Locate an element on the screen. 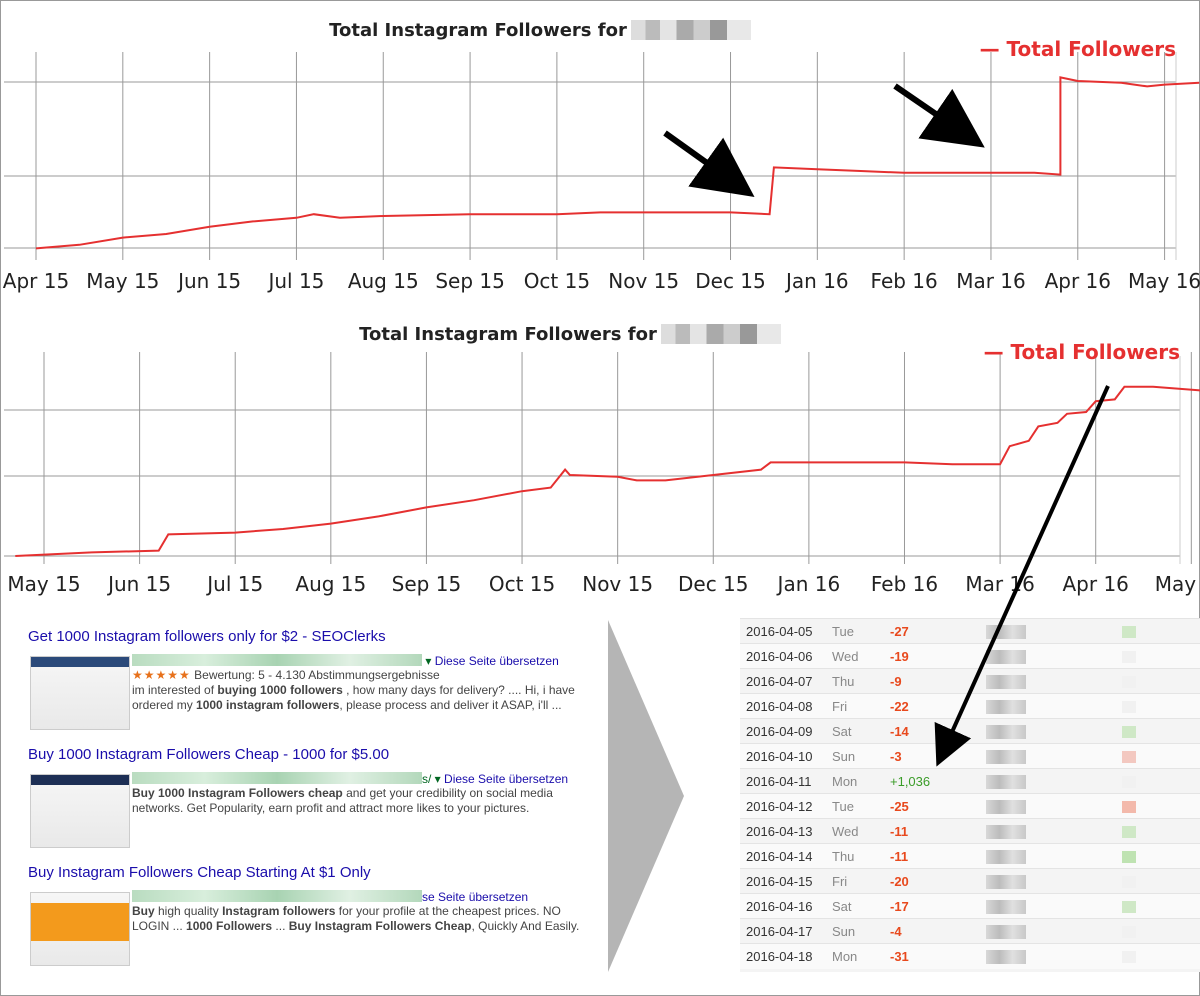 This screenshot has width=1200, height=996. stats-change: -14 is located at coordinates (899, 731).